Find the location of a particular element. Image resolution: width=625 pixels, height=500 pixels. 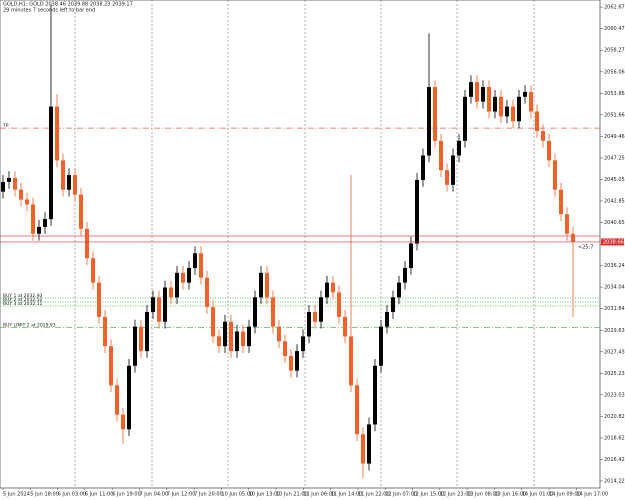

x-tick-label: 11 Jun 06:00 is located at coordinates (319, 495).